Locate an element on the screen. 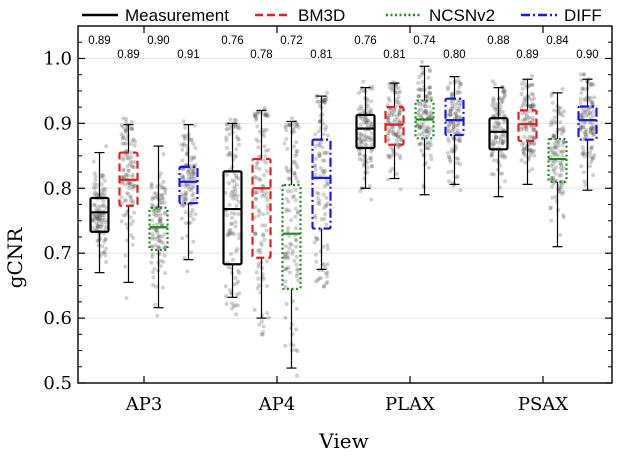 The image size is (624, 463). box-plax-ncsnv2 is located at coordinates (424, 130).